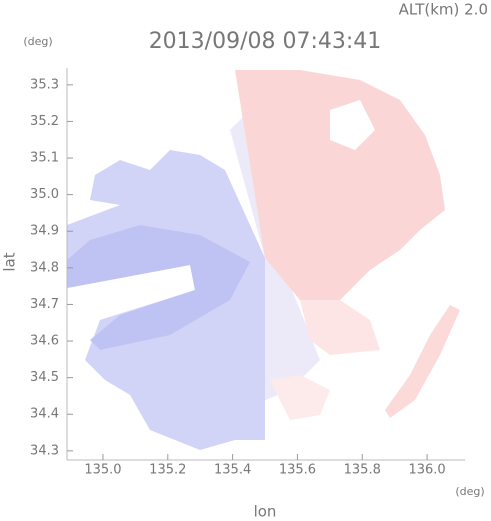 The height and width of the screenshot is (521, 491). What do you see at coordinates (44, 231) in the screenshot?
I see `y-tick-label: 34.9` at bounding box center [44, 231].